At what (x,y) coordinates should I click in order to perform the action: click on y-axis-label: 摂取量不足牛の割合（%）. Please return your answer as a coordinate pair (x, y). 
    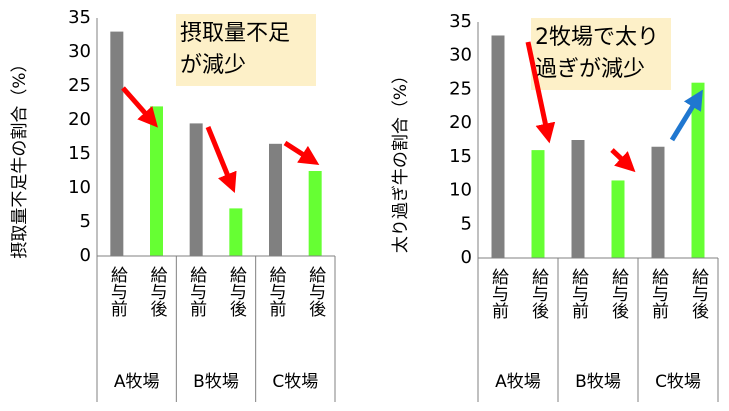
    Looking at the image, I should click on (20, 156).